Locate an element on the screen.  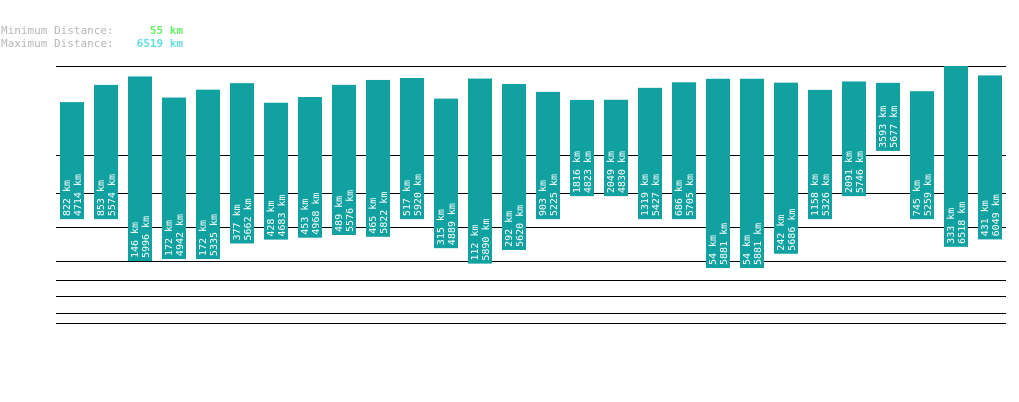
bar-label-high: 5335 km is located at coordinates (214, 235).